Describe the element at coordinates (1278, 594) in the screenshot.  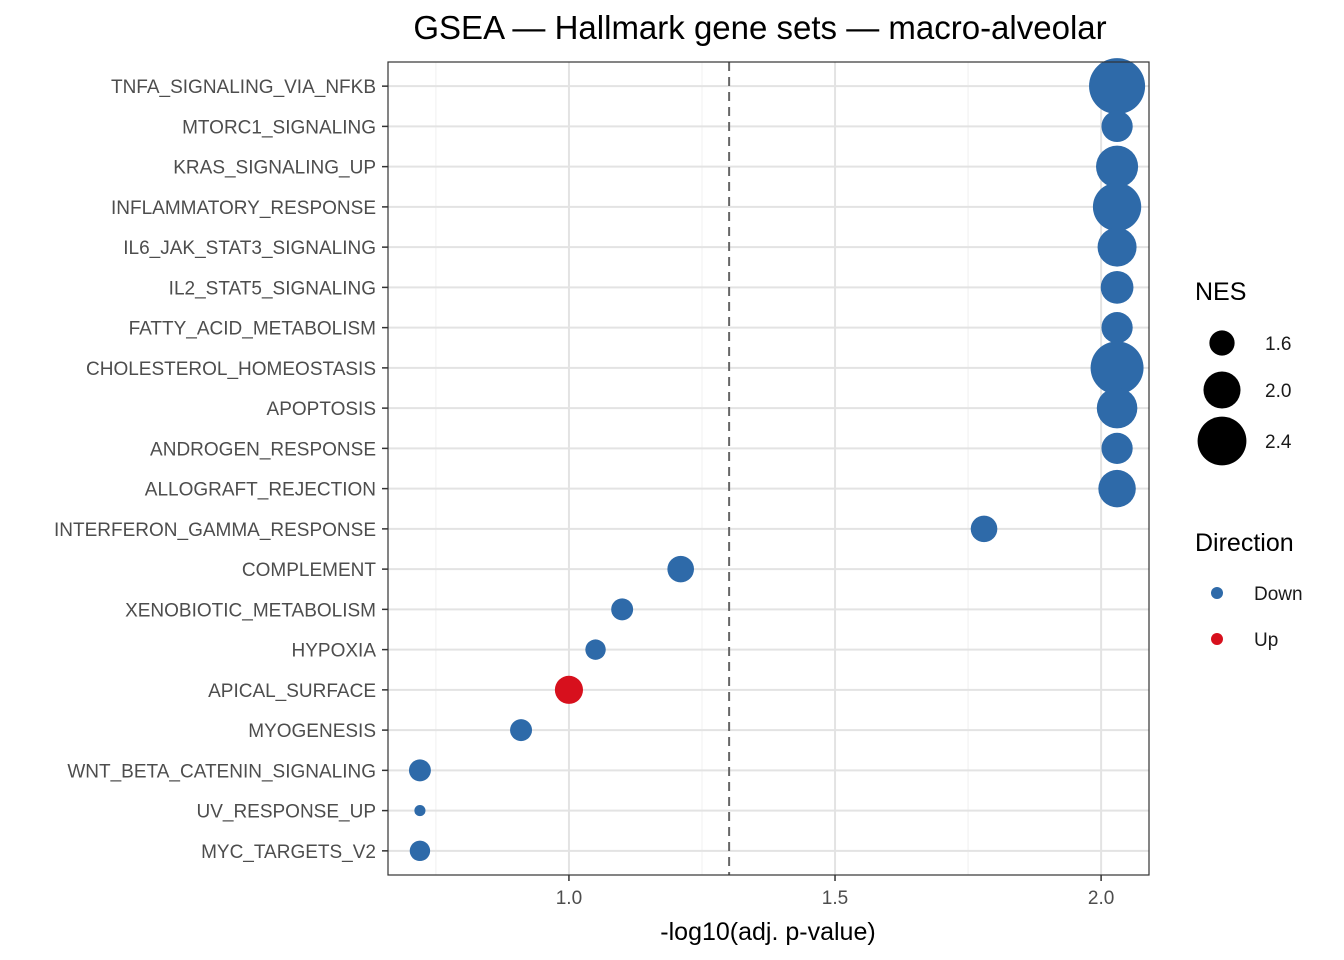
I see `color-legend-label: Down` at that location.